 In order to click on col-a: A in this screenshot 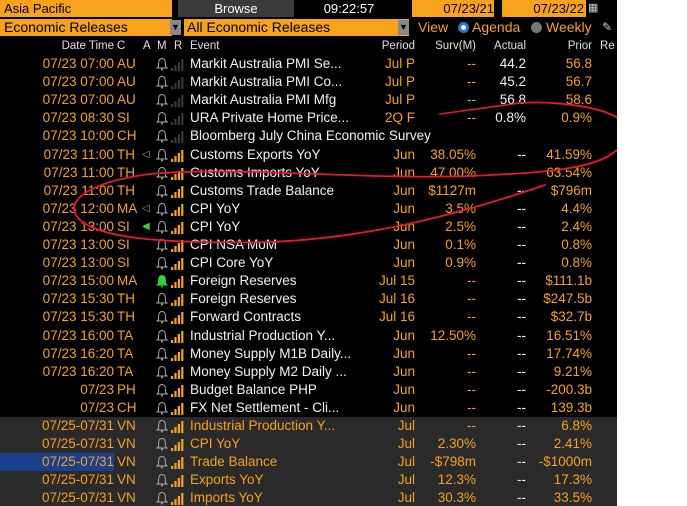, I will do `click(147, 46)`.